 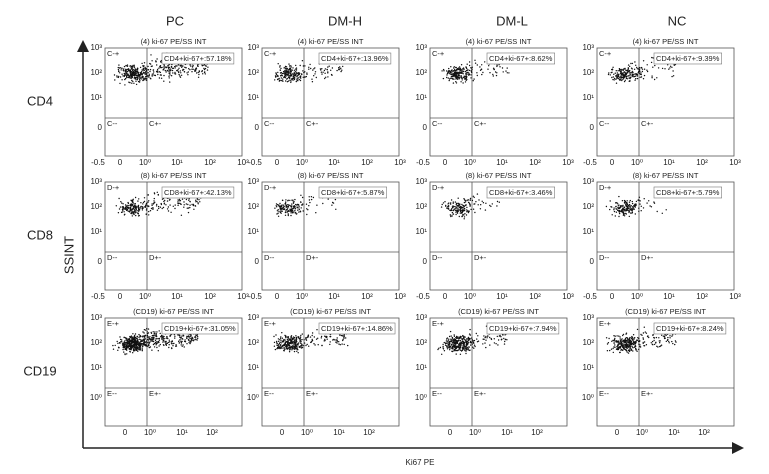 What do you see at coordinates (173, 236) in the screenshot?
I see `plot-frame` at bounding box center [173, 236].